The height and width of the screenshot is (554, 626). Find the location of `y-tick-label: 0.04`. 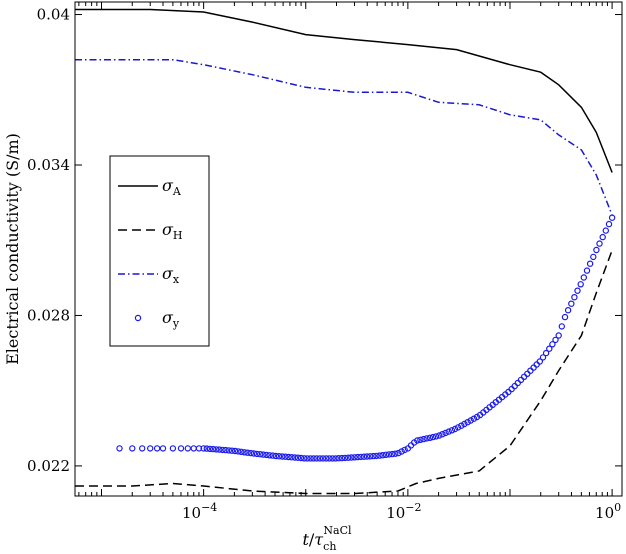

y-tick-label: 0.04 is located at coordinates (53, 15).